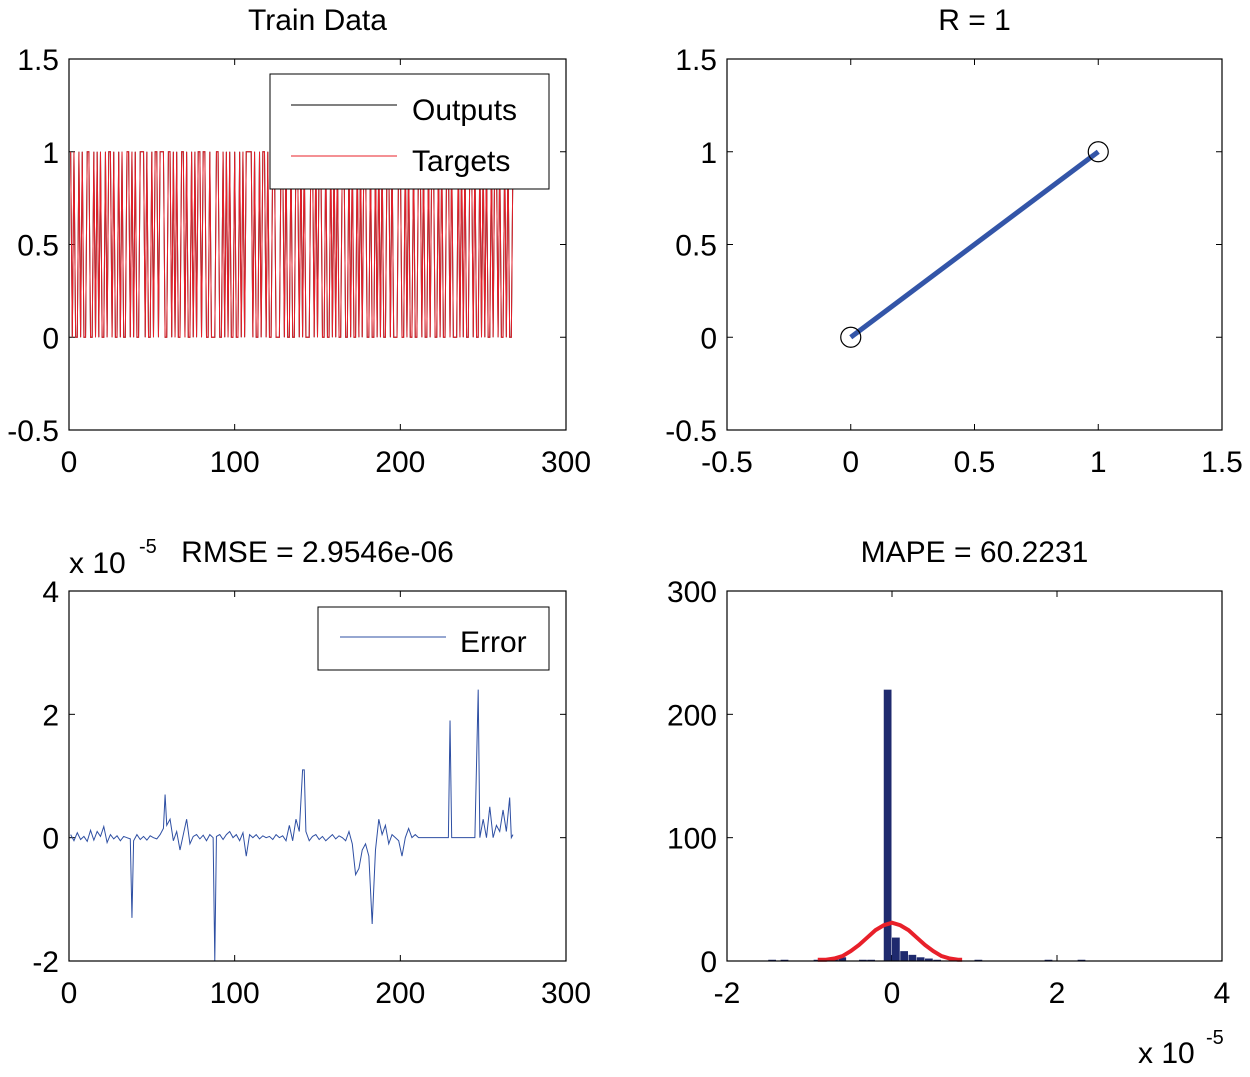 The width and height of the screenshot is (1250, 1077). Describe the element at coordinates (1057, 993) in the screenshot. I see `x-tick-label: 2` at that location.